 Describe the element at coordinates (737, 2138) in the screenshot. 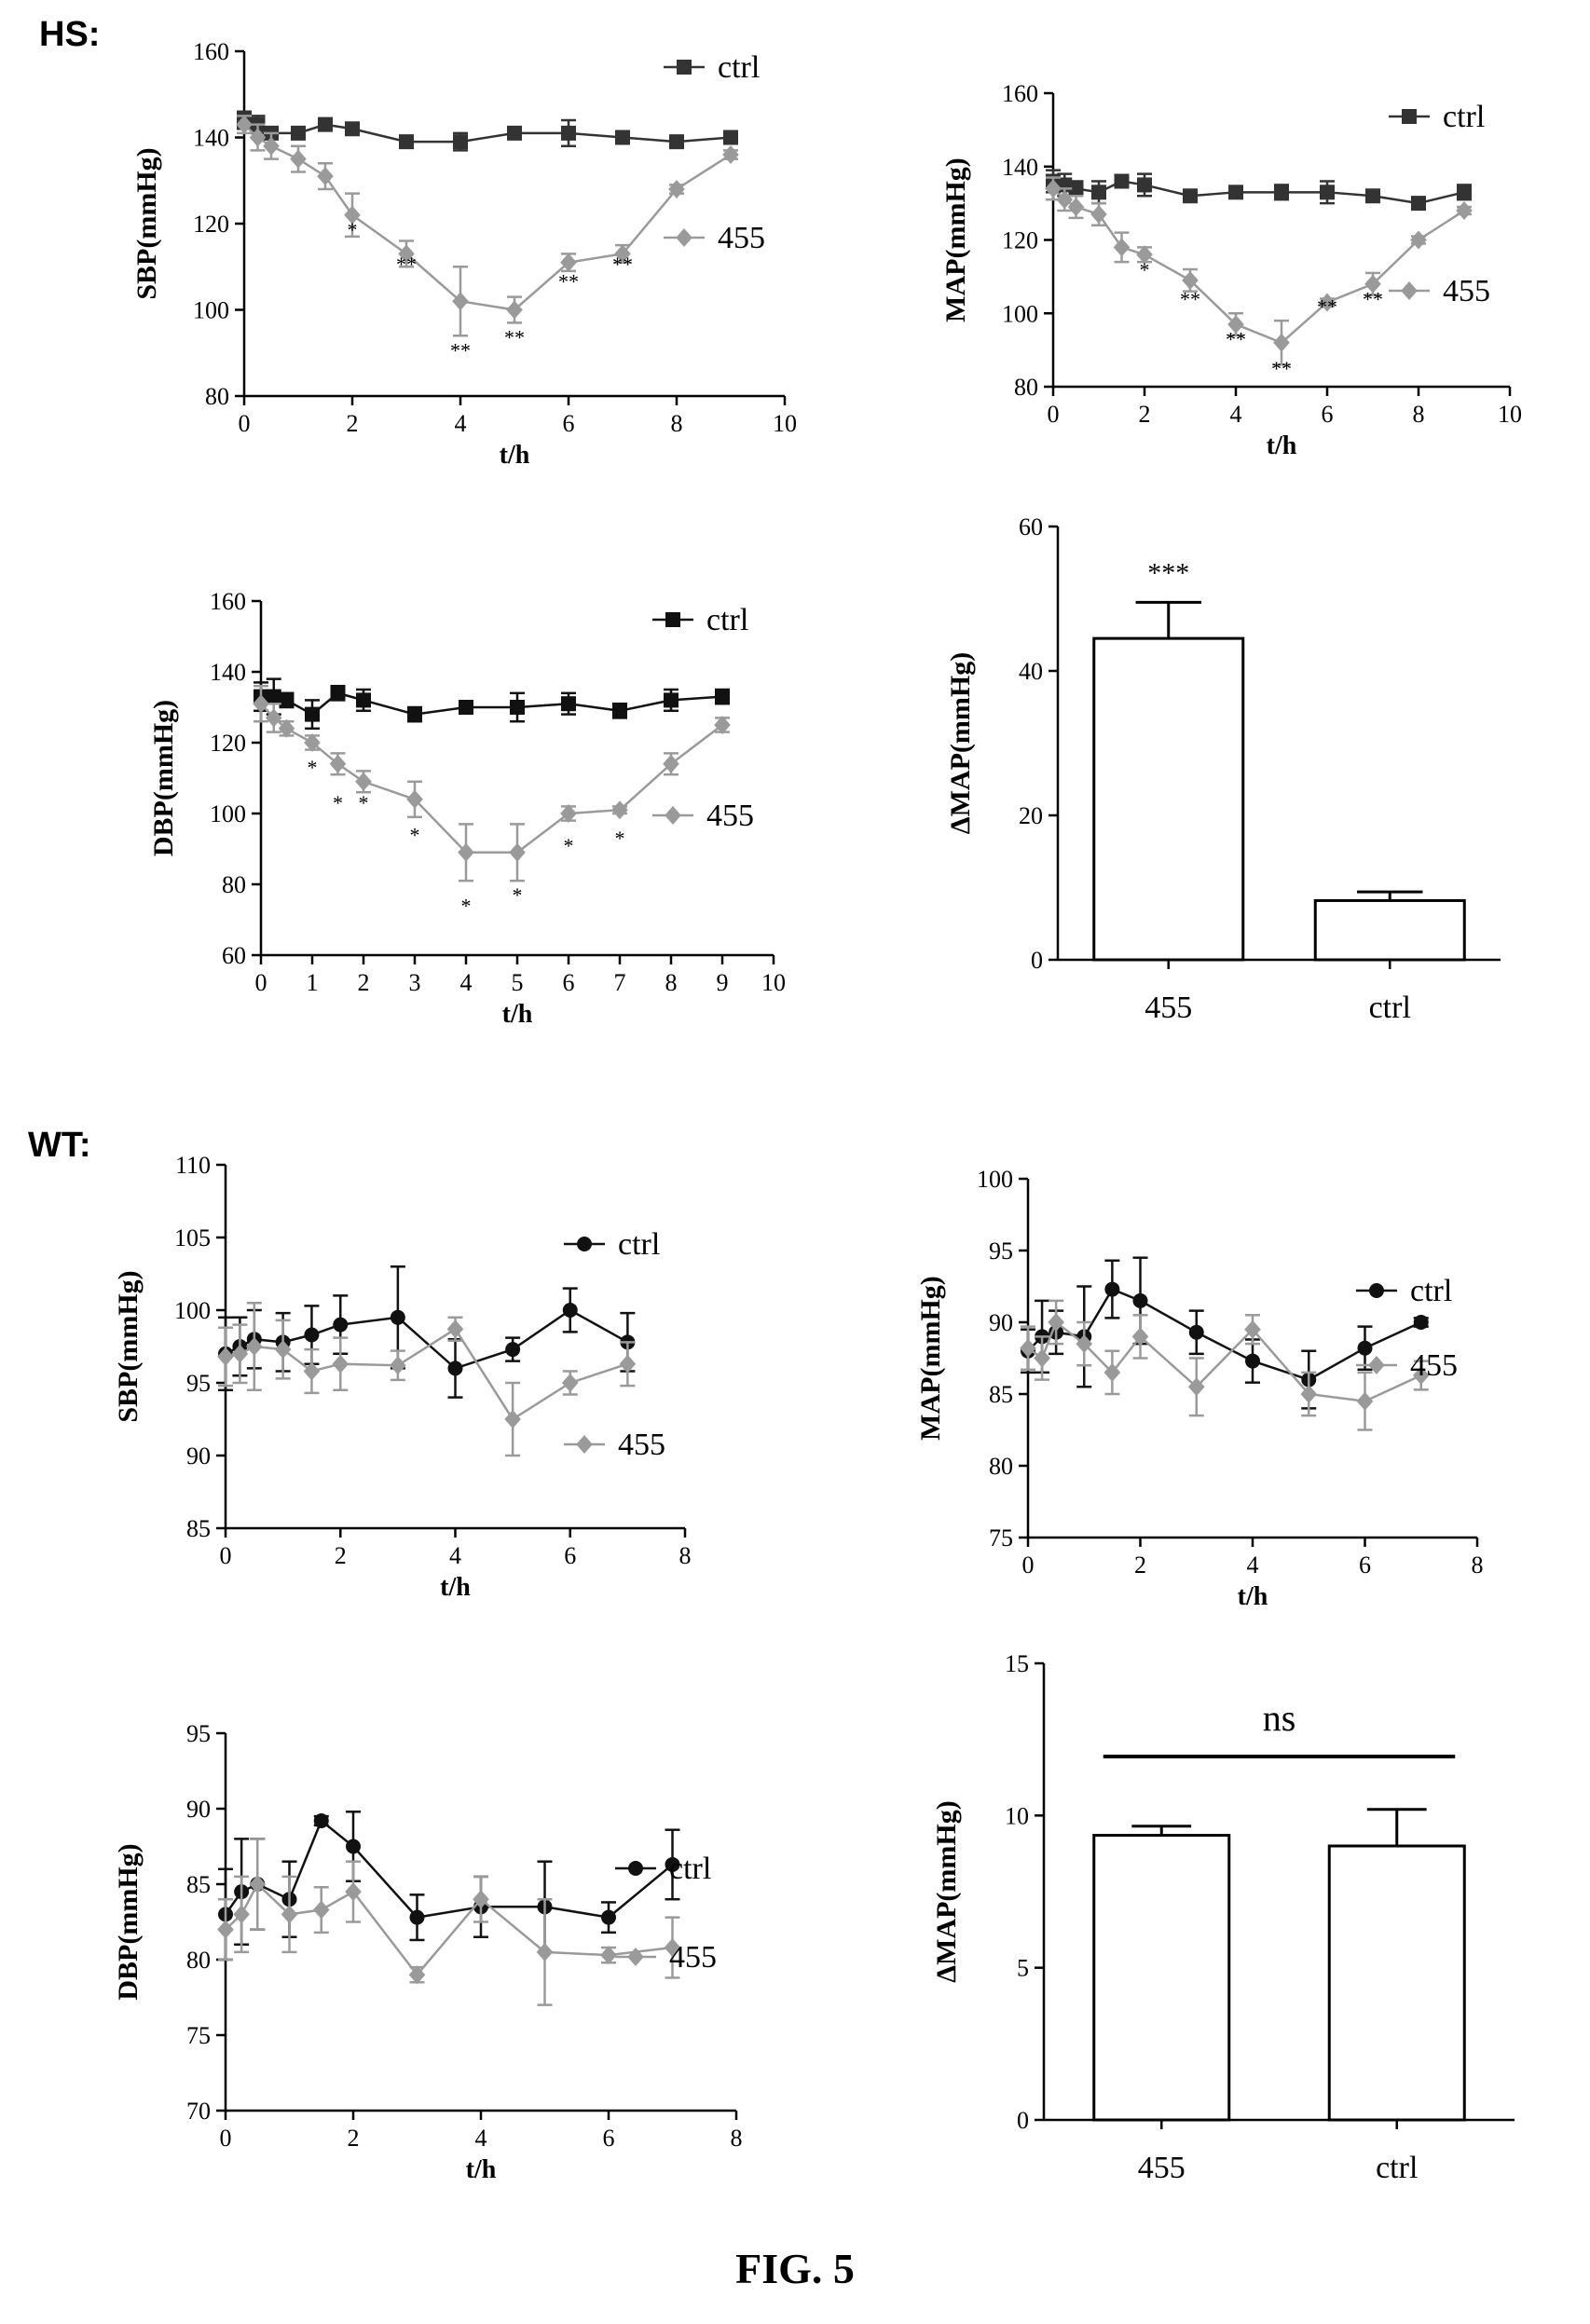

I see `x-tick-label: 8` at that location.